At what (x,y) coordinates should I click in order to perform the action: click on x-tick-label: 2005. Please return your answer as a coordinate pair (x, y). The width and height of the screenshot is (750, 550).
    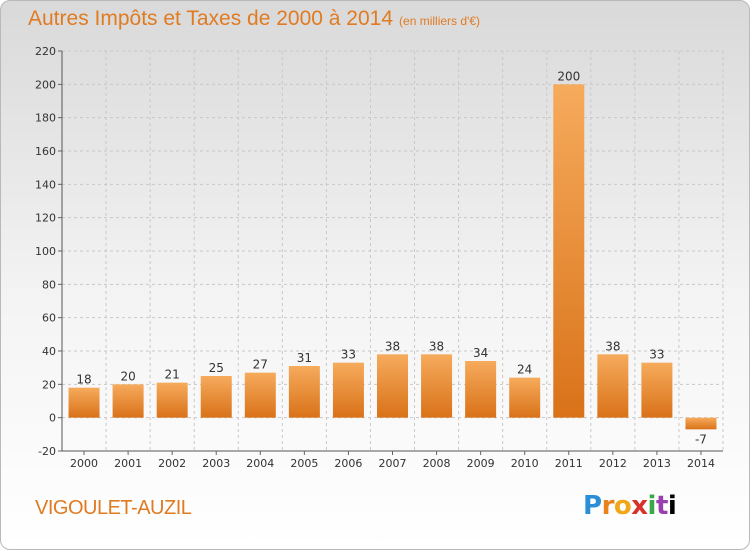
    Looking at the image, I should click on (304, 463).